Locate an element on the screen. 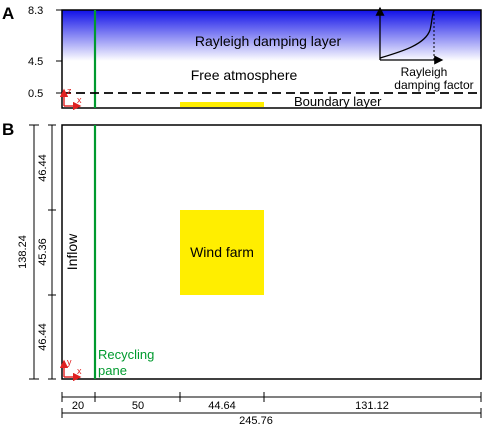 Image resolution: width=484 pixels, height=426 pixels. width-total-label: 245.76 is located at coordinates (256, 420).